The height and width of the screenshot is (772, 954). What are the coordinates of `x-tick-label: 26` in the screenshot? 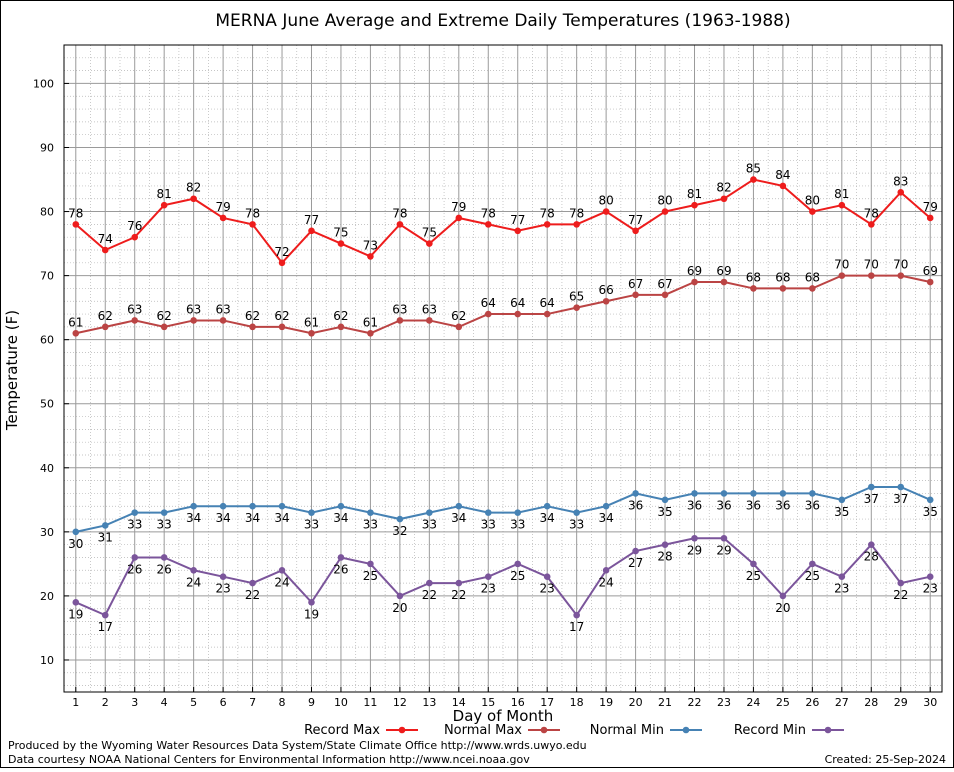 It's located at (812, 702).